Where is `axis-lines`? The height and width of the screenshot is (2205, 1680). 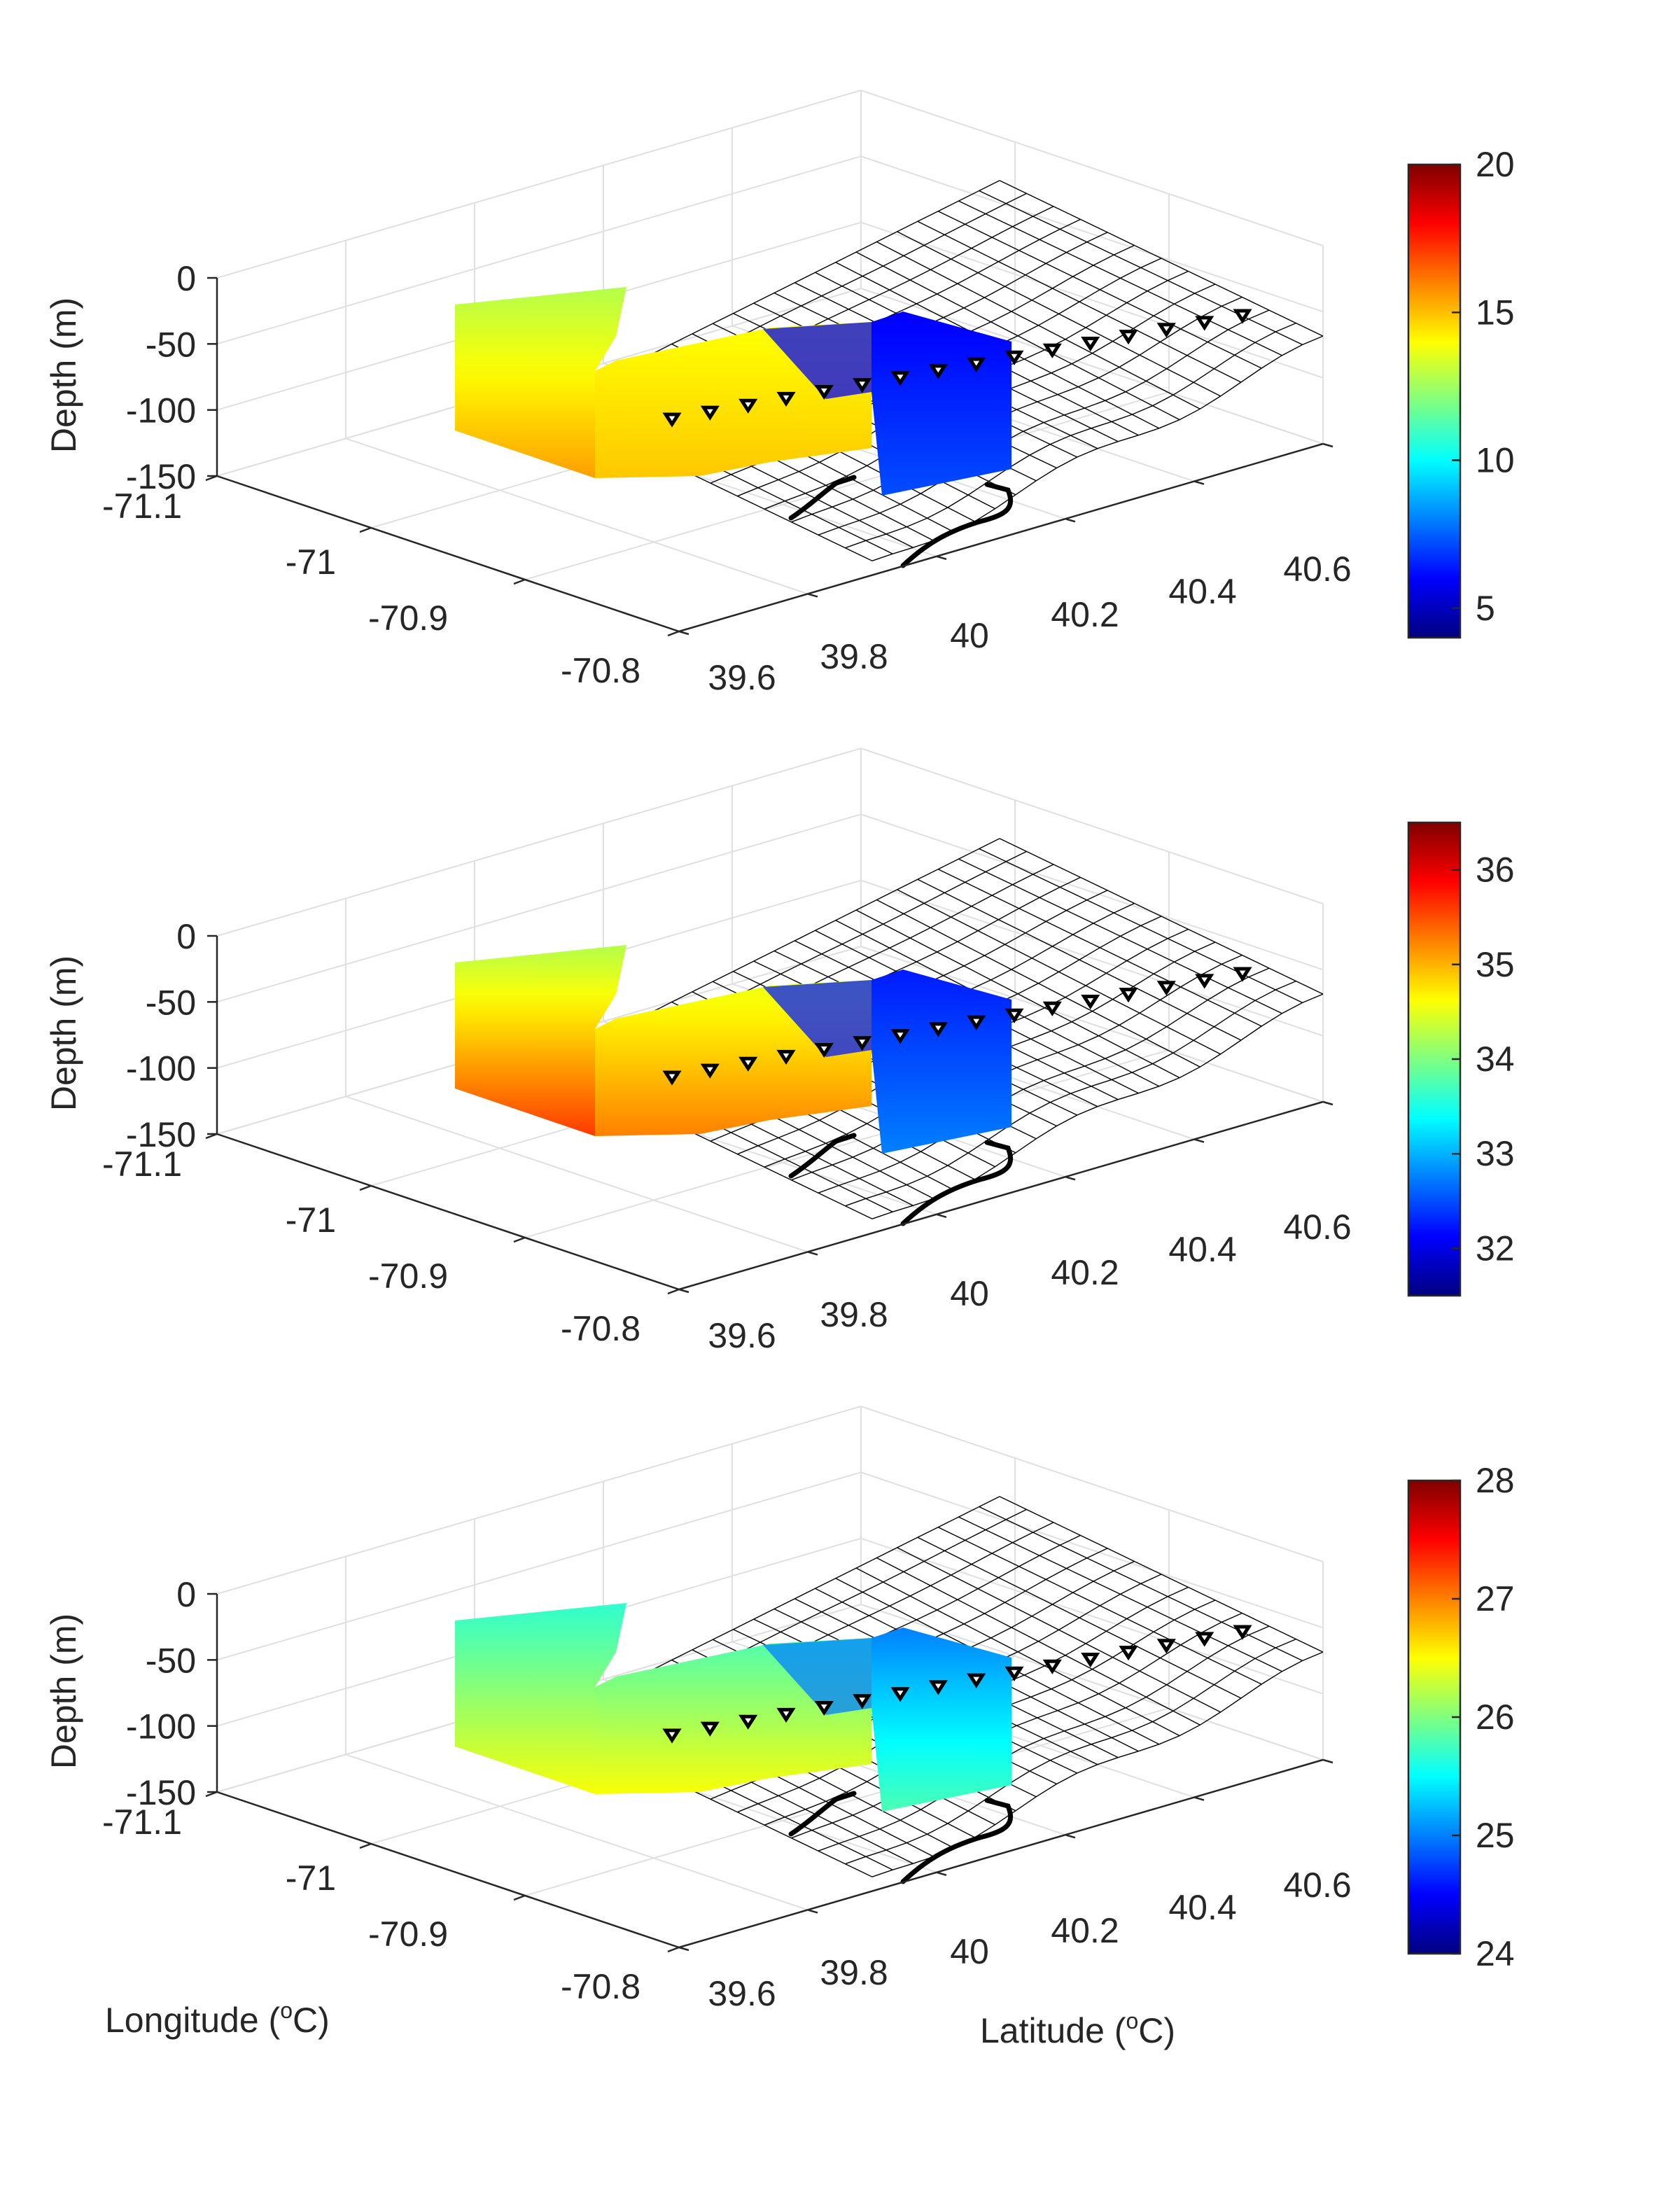
axis-lines is located at coordinates (770, 1113).